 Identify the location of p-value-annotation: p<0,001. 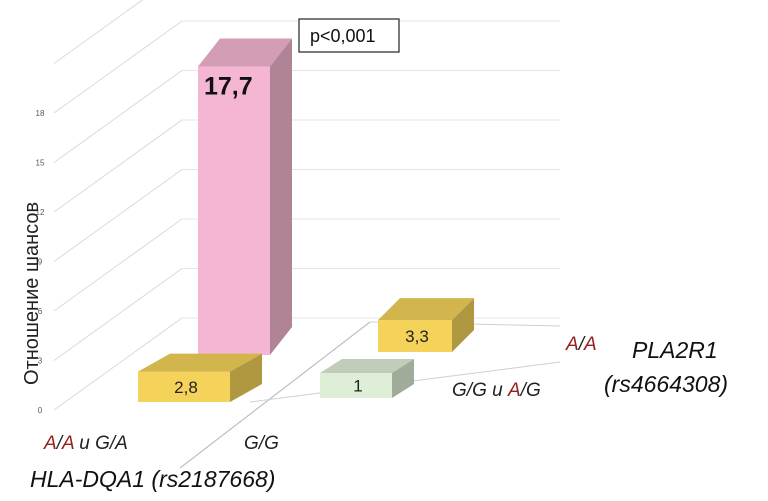
(343, 36).